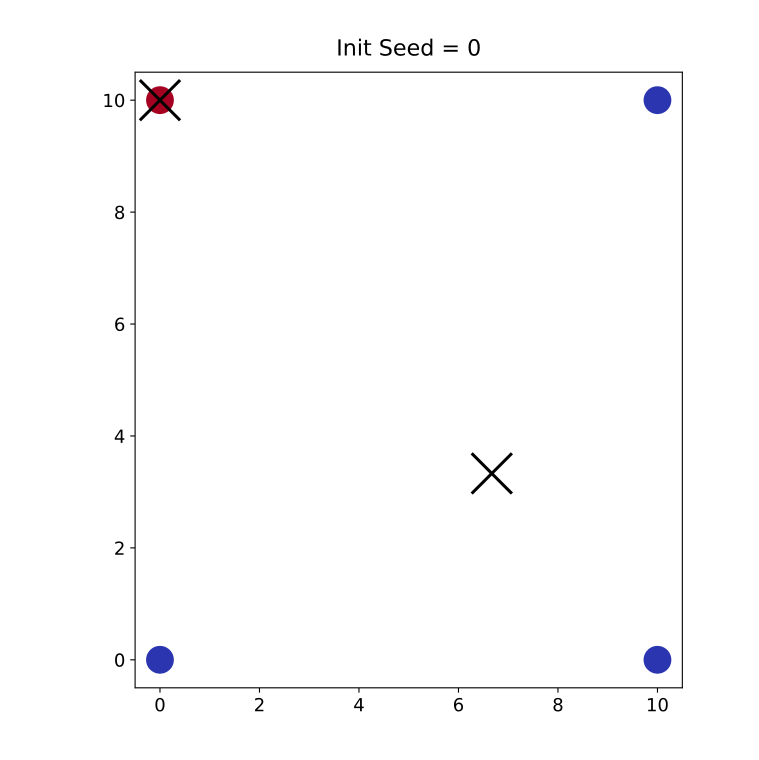  Describe the element at coordinates (359, 705) in the screenshot. I see `x-tick-label: 4` at that location.